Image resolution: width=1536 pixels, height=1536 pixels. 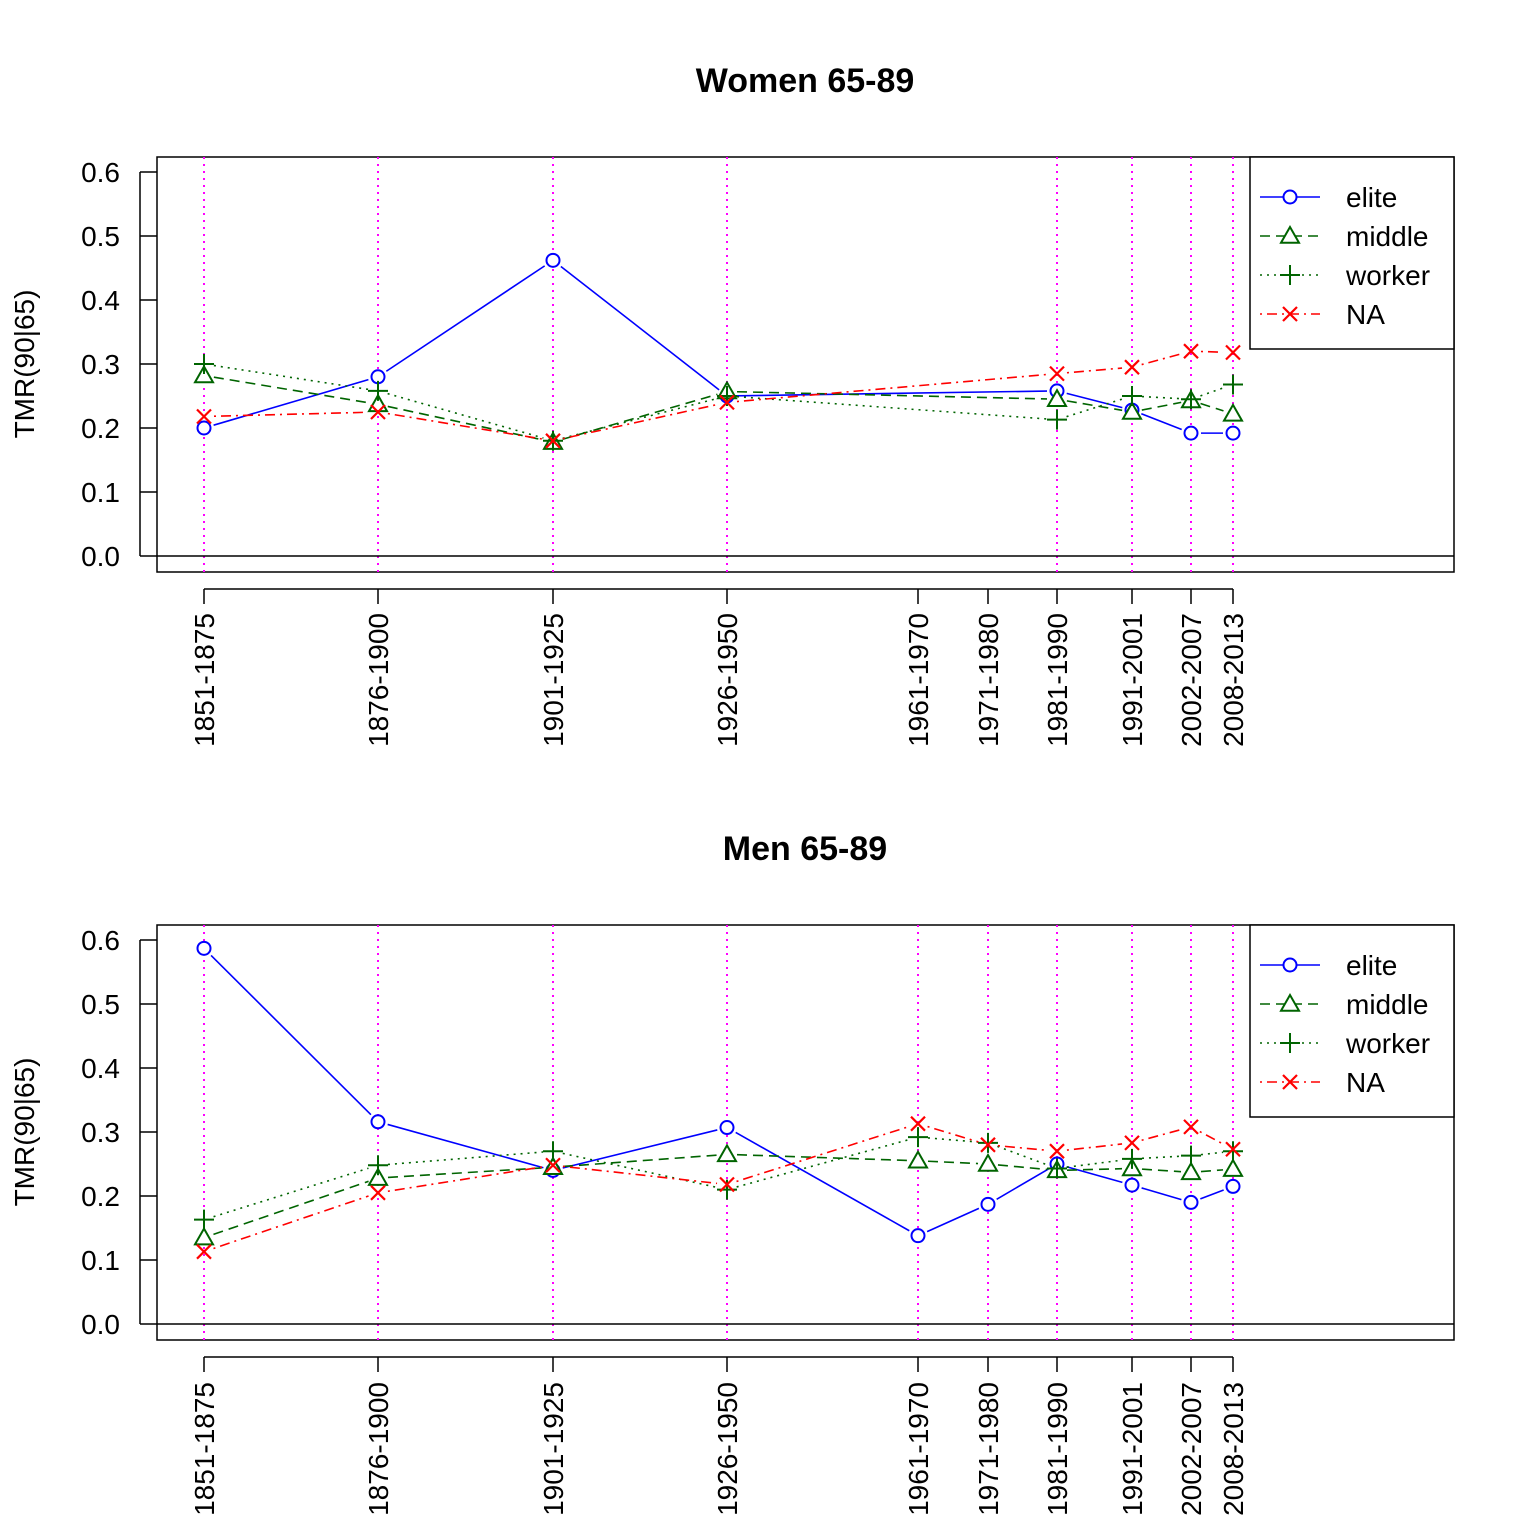 What do you see at coordinates (1352, 1021) in the screenshot?
I see `legend-frame` at bounding box center [1352, 1021].